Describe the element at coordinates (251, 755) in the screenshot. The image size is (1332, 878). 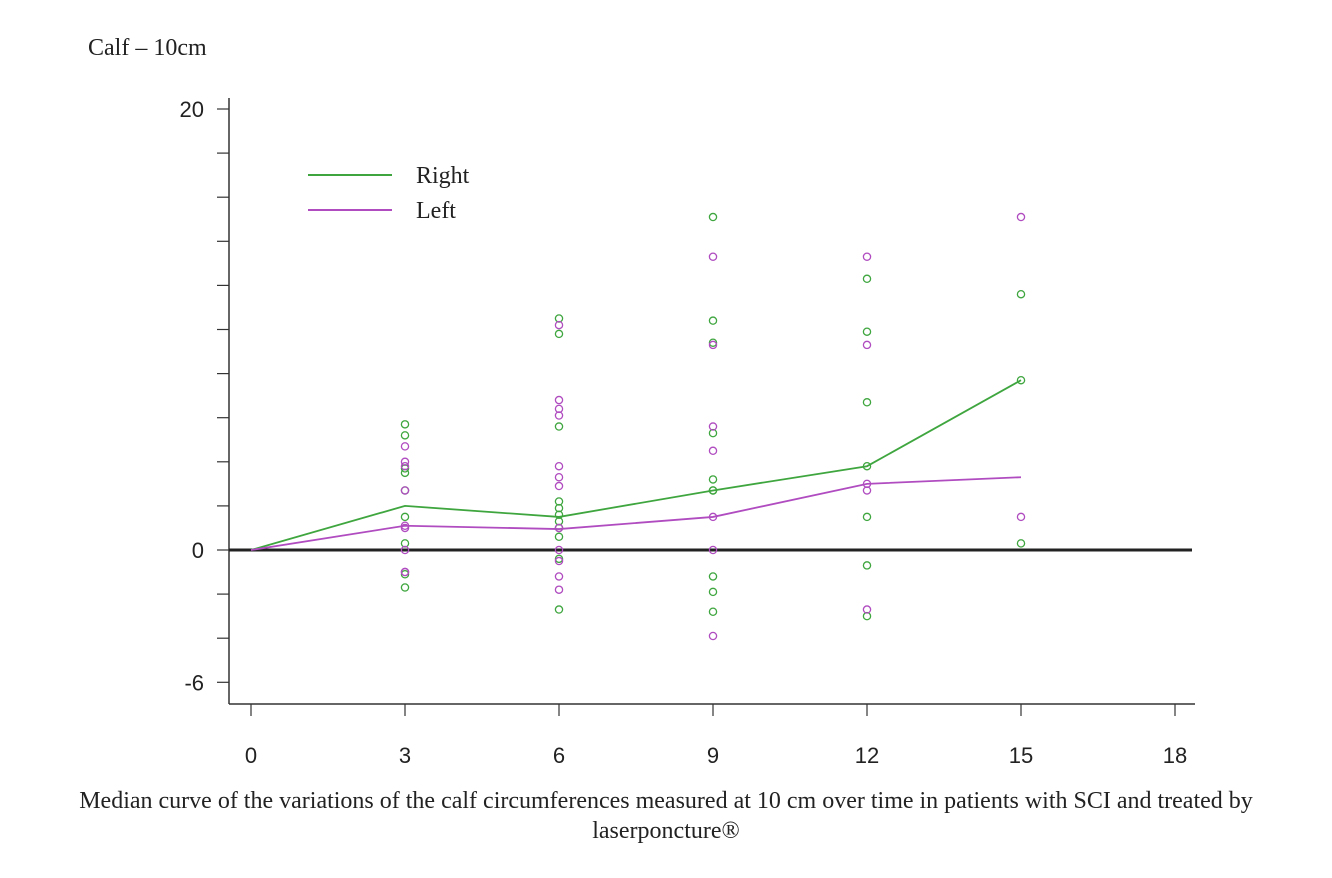
I see `x-tick-label: 0` at that location.